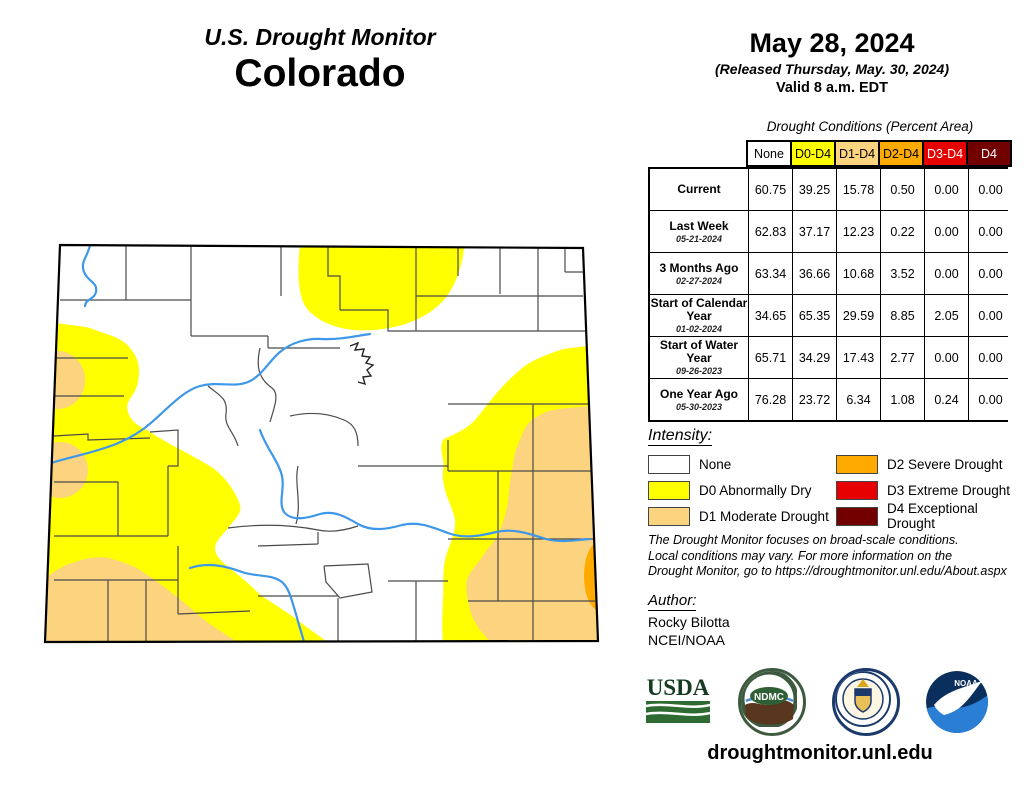  Describe the element at coordinates (320, 73) in the screenshot. I see `state-title: Colorado` at that location.